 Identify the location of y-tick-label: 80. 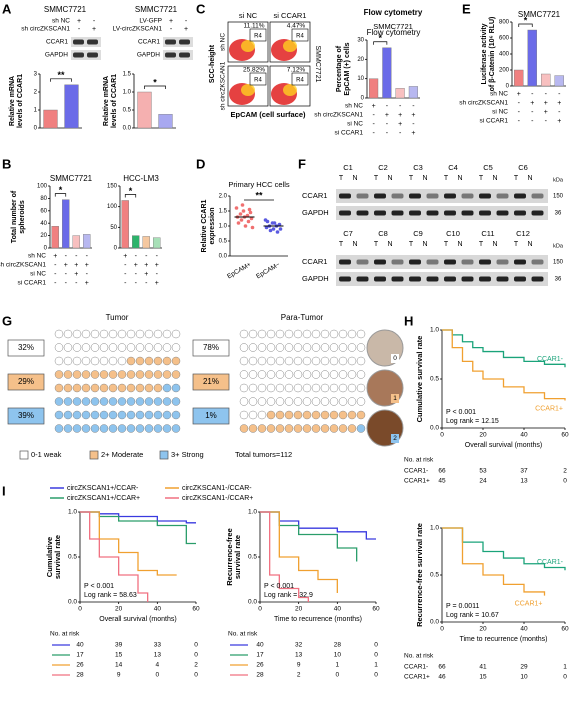
(43, 199).